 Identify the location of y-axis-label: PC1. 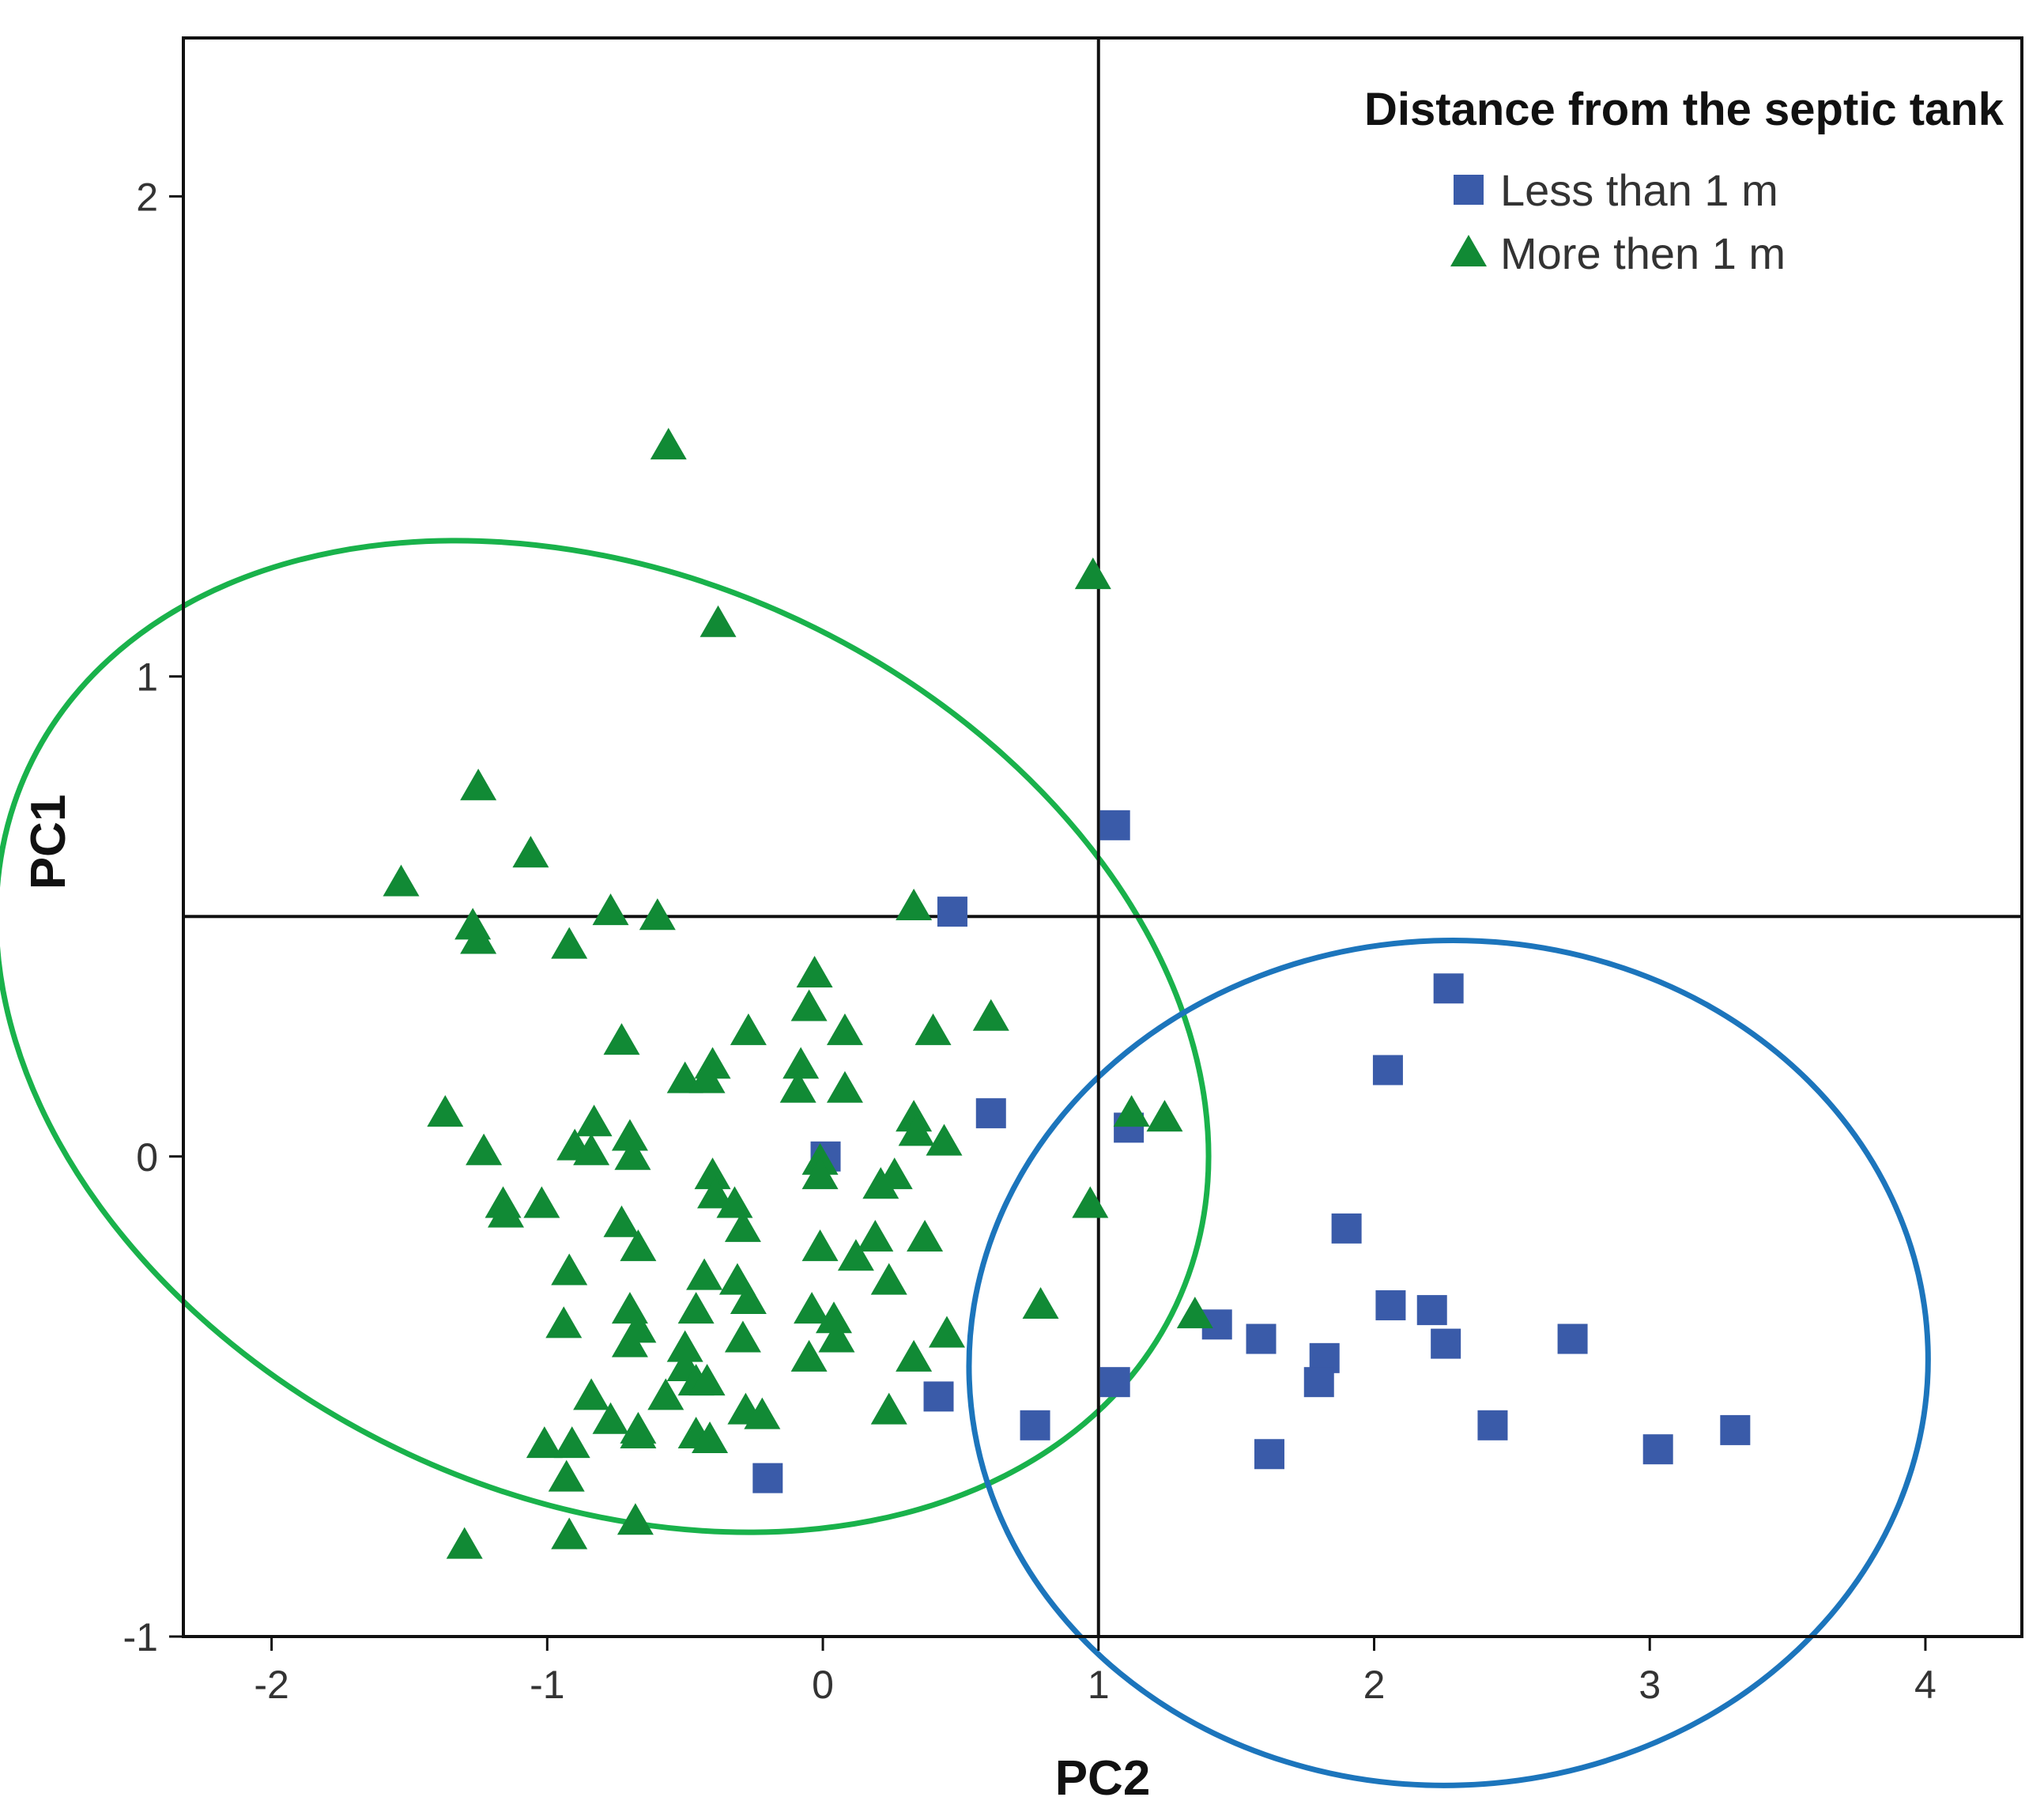
(49, 842).